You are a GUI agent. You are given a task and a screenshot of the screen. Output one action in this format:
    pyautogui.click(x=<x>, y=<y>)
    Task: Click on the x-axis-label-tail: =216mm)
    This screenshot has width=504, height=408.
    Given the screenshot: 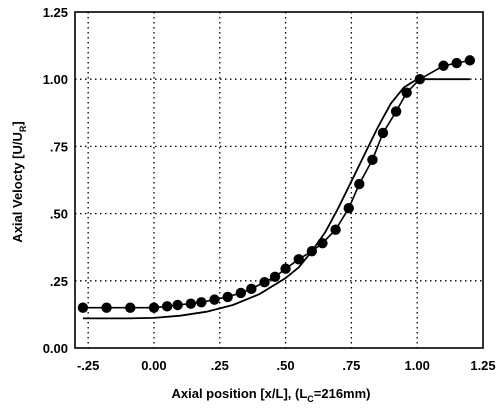 What is the action you would take?
    pyautogui.click(x=342, y=393)
    